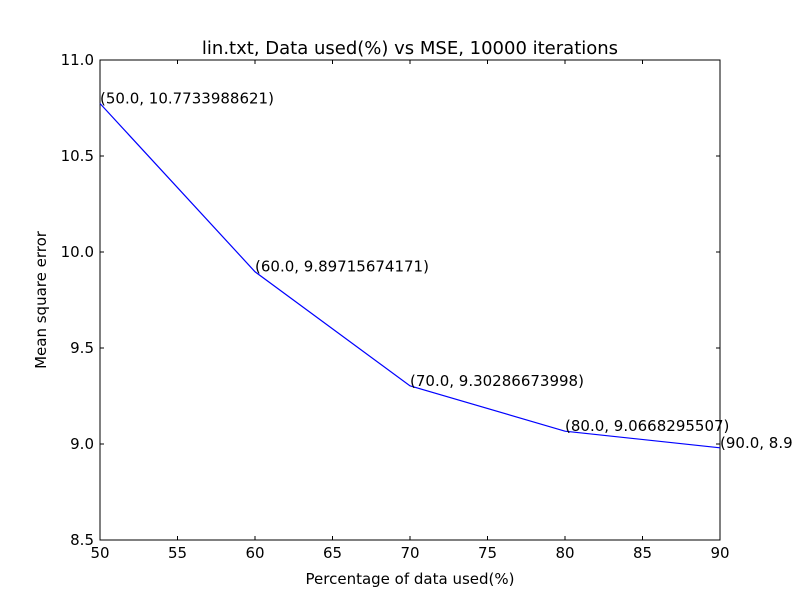 This screenshot has width=800, height=600. I want to click on x-tick-label: 80, so click(564, 553).